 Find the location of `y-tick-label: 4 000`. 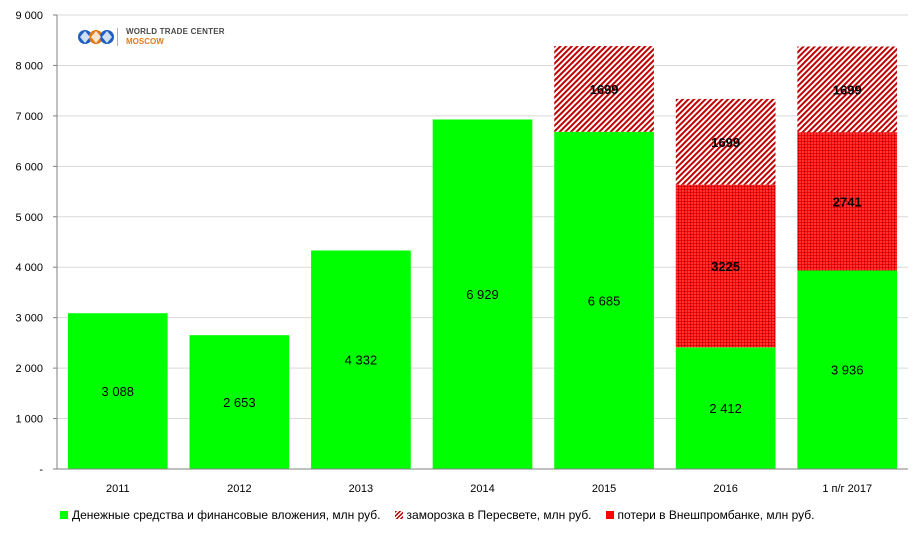

y-tick-label: 4 000 is located at coordinates (29, 268).